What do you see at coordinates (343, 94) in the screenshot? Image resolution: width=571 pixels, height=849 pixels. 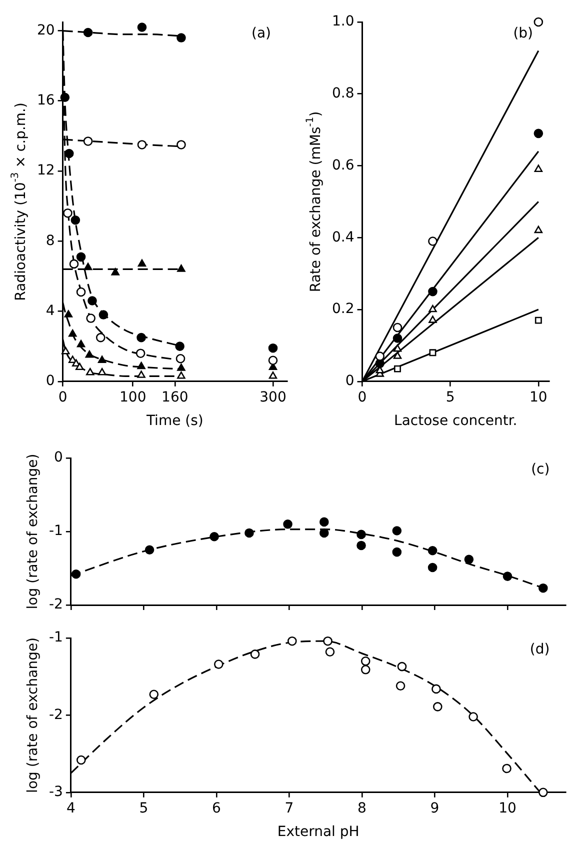 I see `y-tick-label: 0.8` at bounding box center [343, 94].